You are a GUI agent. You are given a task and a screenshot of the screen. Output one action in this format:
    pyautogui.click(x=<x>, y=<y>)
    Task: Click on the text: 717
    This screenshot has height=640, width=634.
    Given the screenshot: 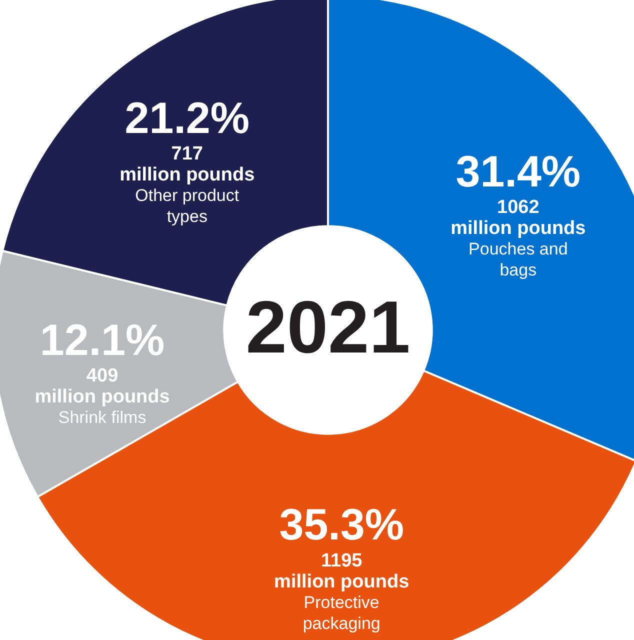 What is the action you would take?
    pyautogui.click(x=187, y=153)
    